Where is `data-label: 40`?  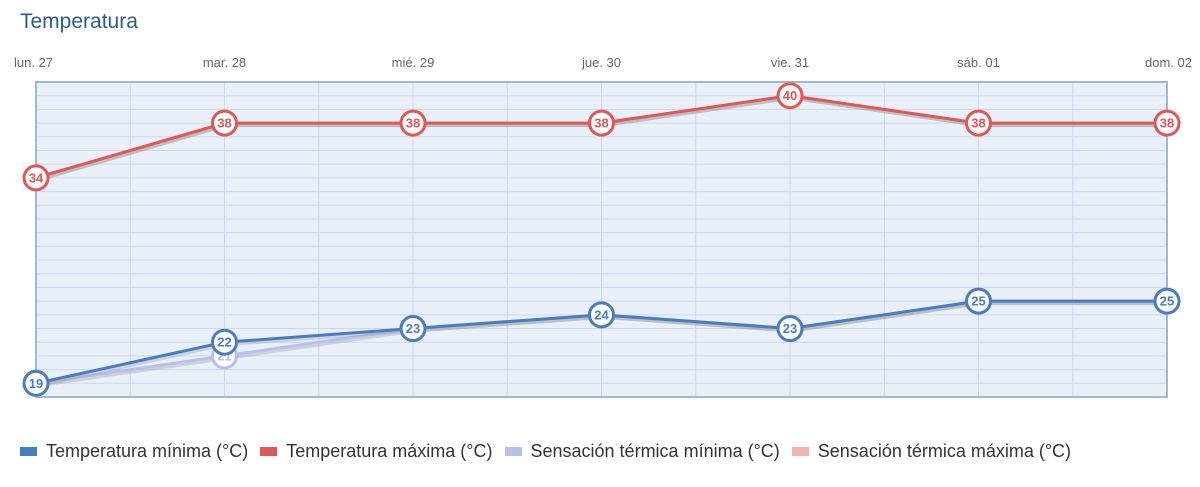 data-label: 40 is located at coordinates (790, 95).